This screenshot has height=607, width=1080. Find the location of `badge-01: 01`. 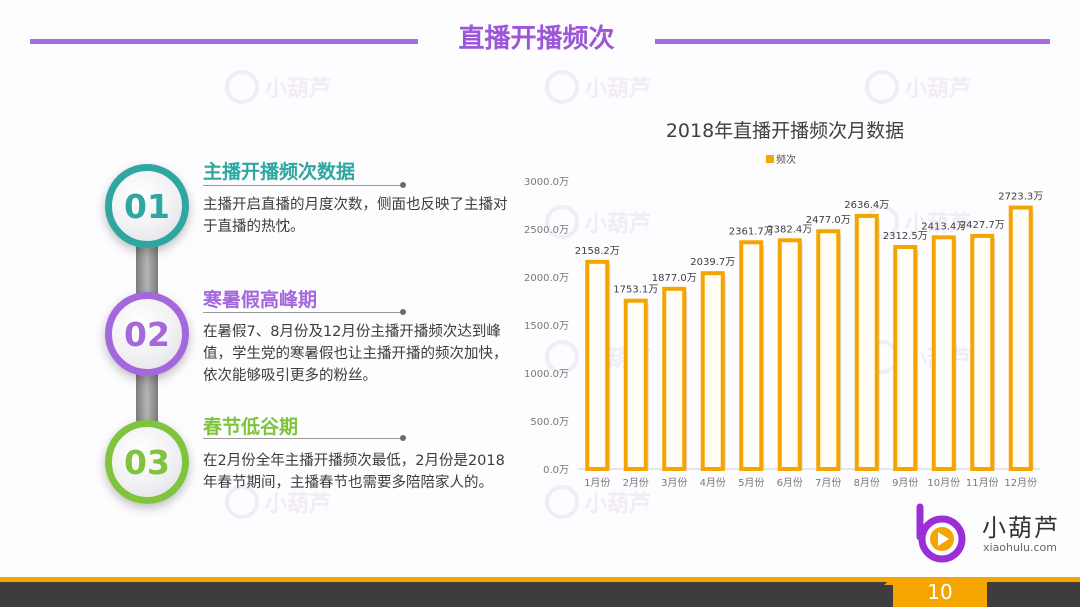

badge-01: 01 is located at coordinates (147, 206).